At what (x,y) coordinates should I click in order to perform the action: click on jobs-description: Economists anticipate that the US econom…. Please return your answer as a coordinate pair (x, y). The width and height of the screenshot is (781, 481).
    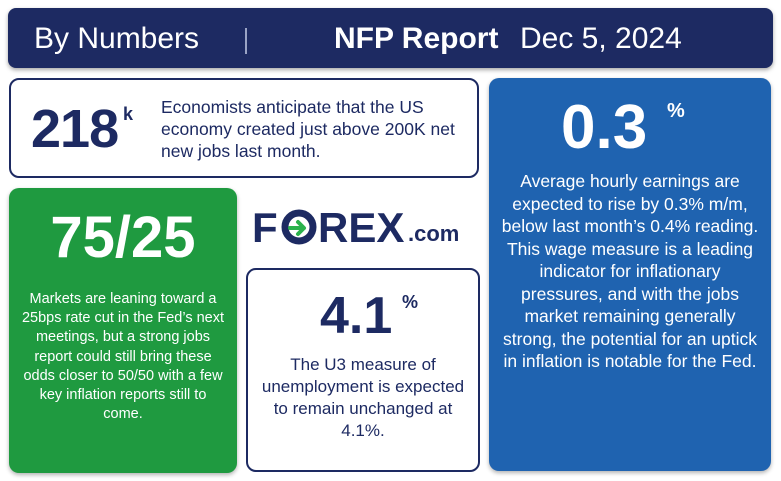
    Looking at the image, I should click on (308, 129).